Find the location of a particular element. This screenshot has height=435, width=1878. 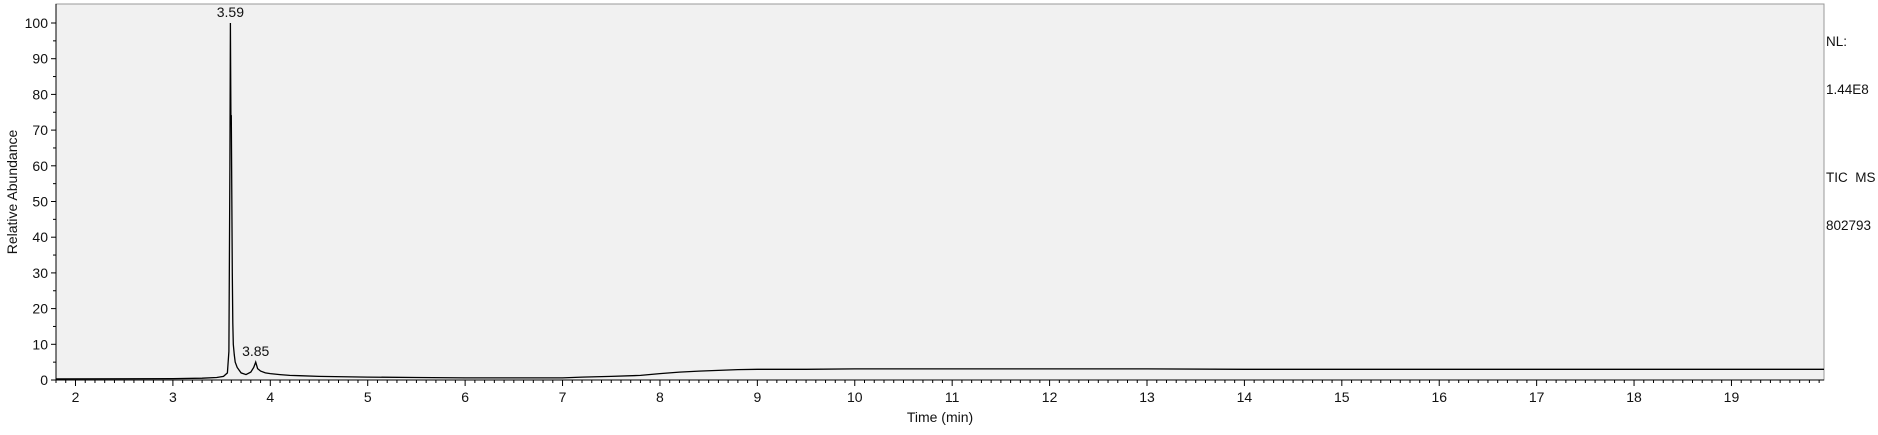

x-tick-label: 15 is located at coordinates (1342, 397).